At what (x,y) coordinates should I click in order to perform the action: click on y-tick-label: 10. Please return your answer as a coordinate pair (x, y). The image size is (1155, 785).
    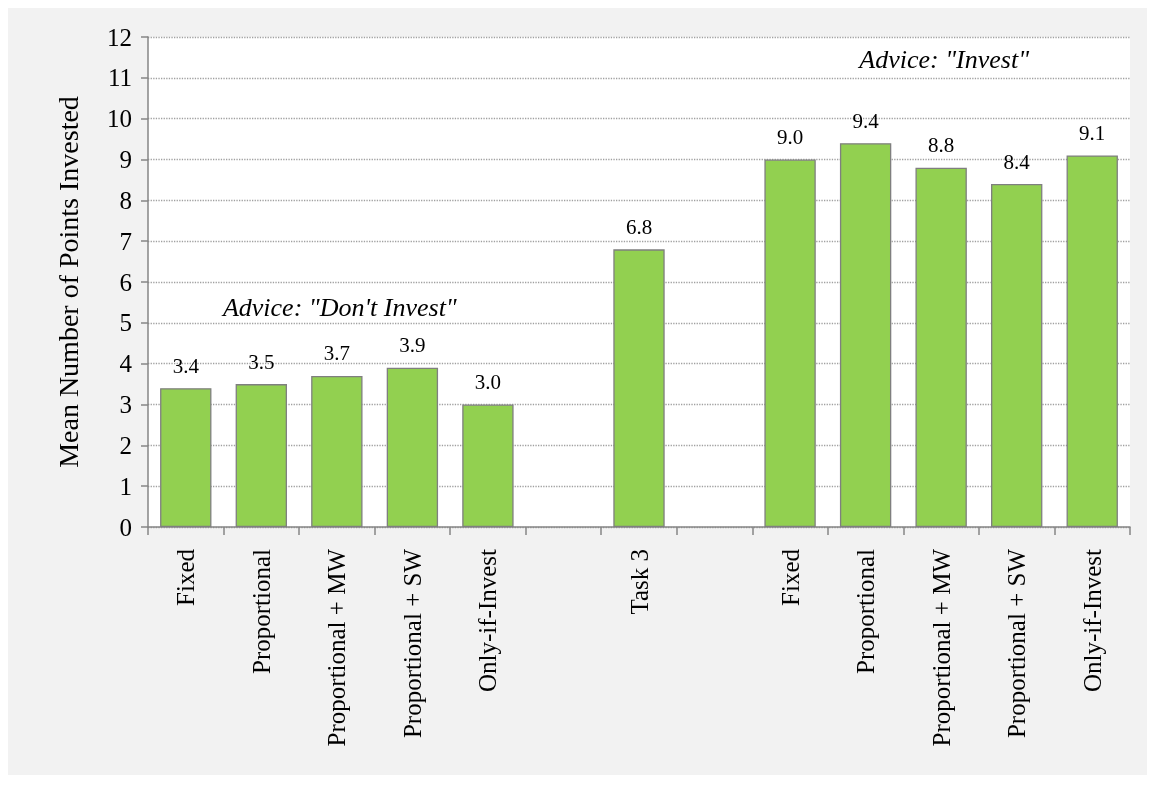
    Looking at the image, I should click on (119, 119).